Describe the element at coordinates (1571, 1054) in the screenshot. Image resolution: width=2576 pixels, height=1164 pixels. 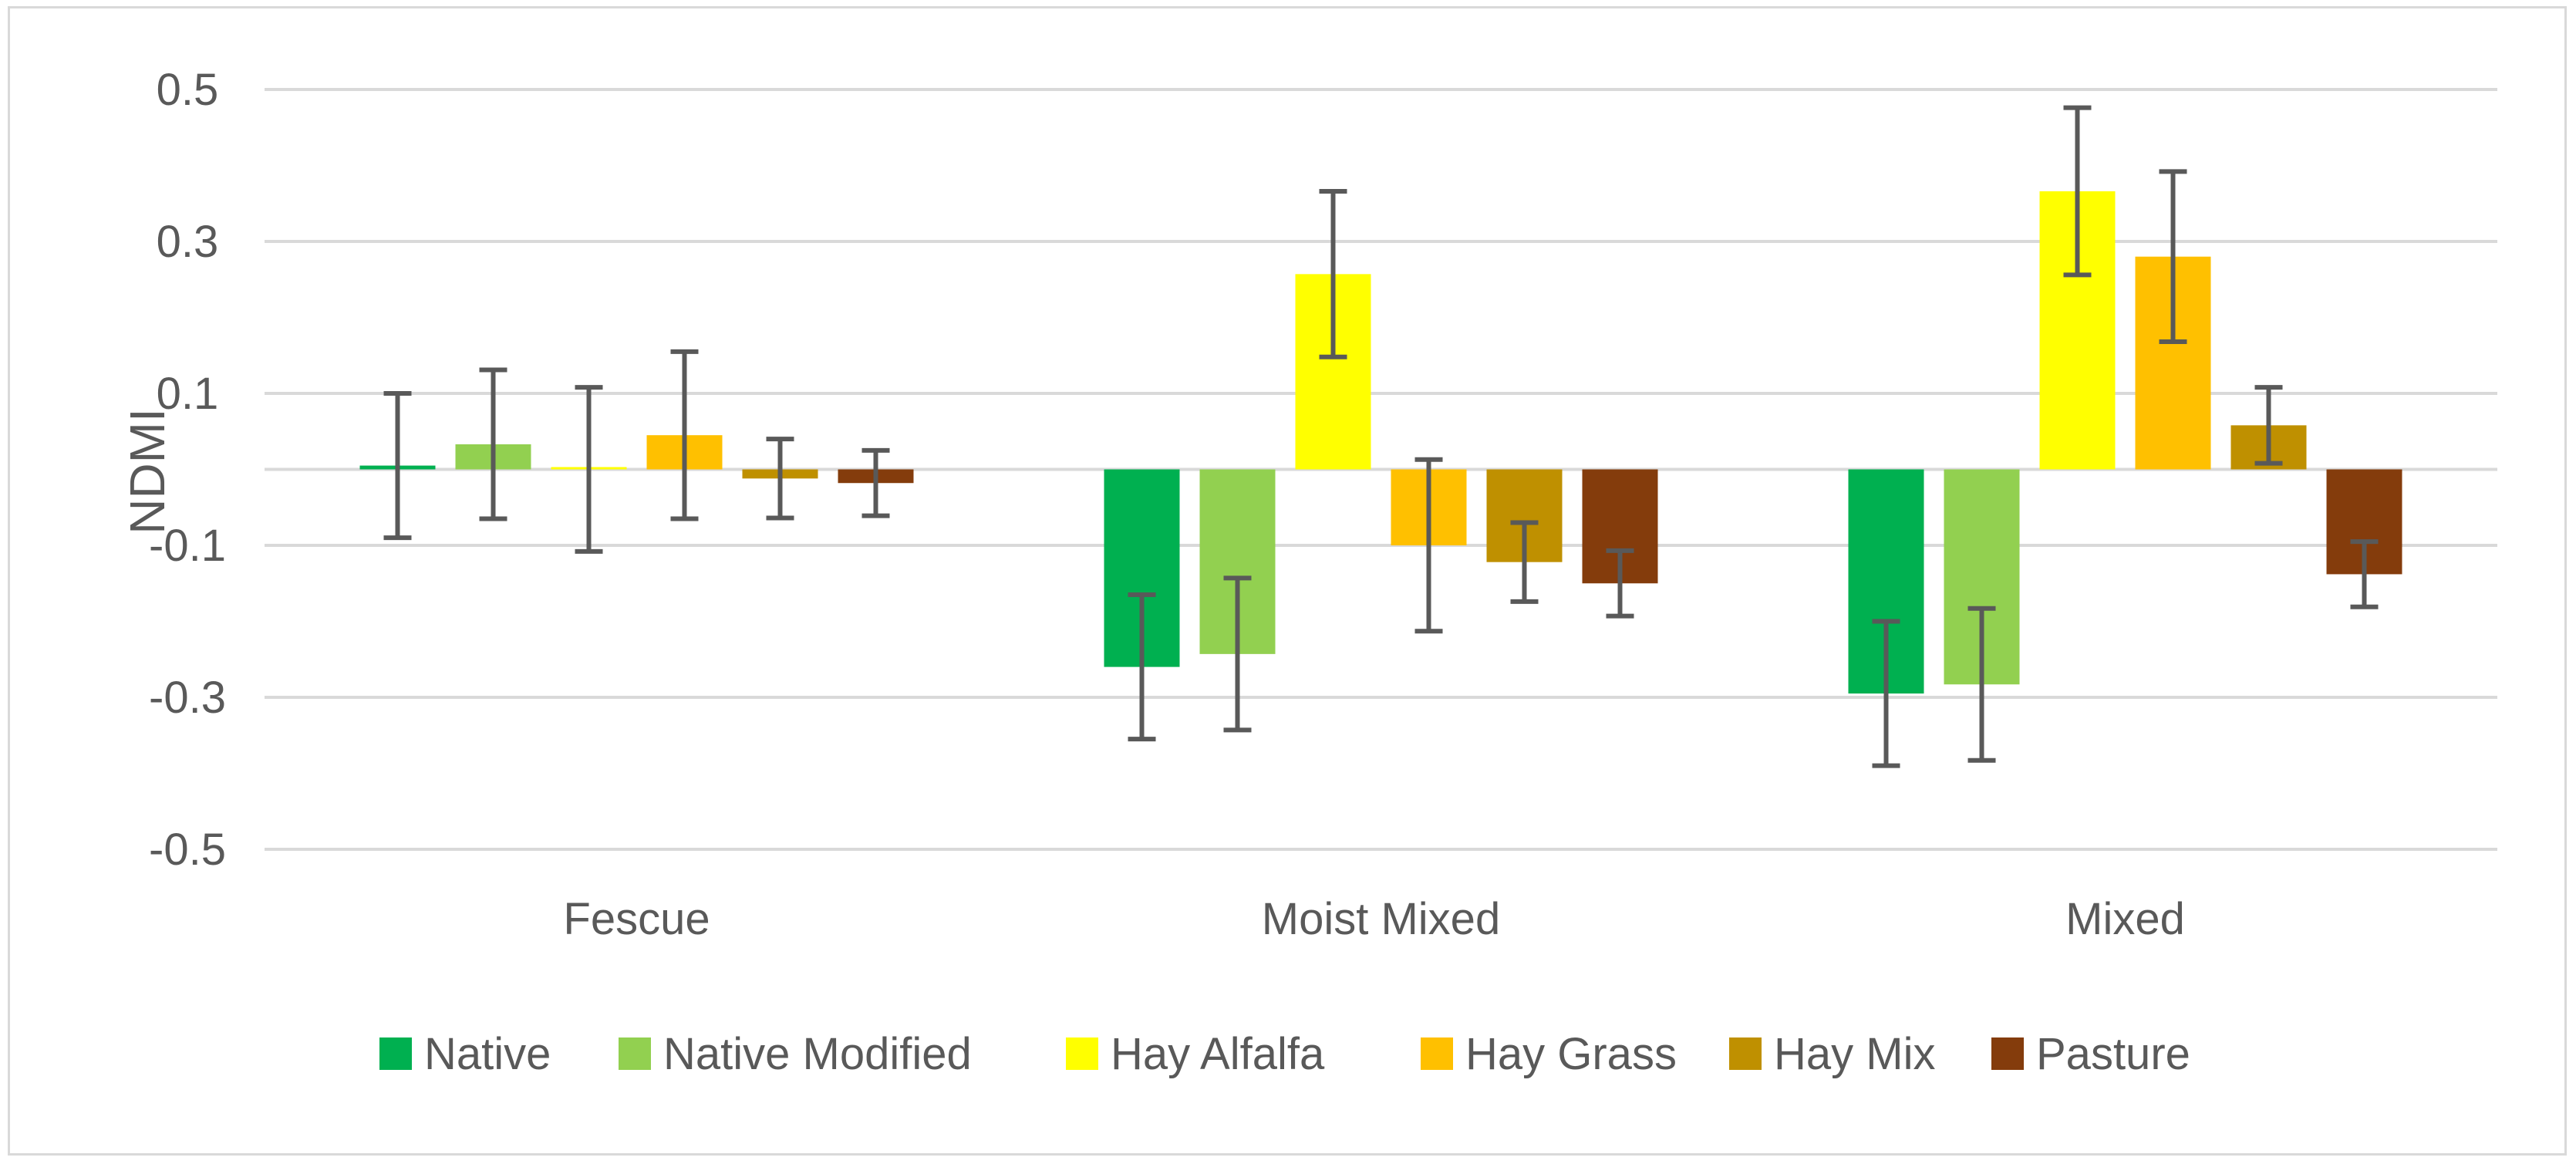
I see `legend-label: Hay Grass` at that location.